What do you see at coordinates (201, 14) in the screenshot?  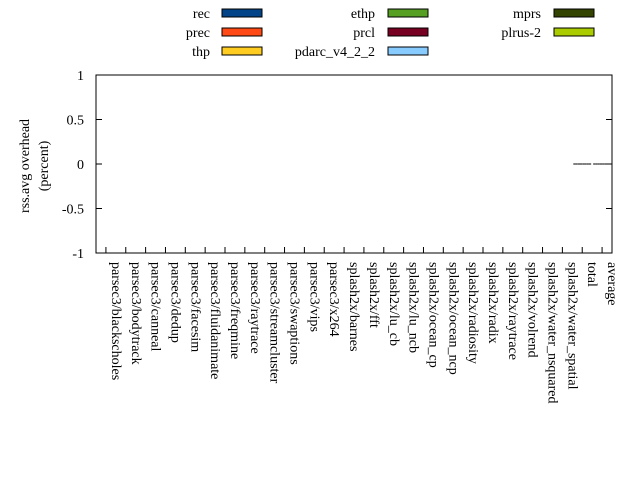 I see `legend-label: rec` at bounding box center [201, 14].